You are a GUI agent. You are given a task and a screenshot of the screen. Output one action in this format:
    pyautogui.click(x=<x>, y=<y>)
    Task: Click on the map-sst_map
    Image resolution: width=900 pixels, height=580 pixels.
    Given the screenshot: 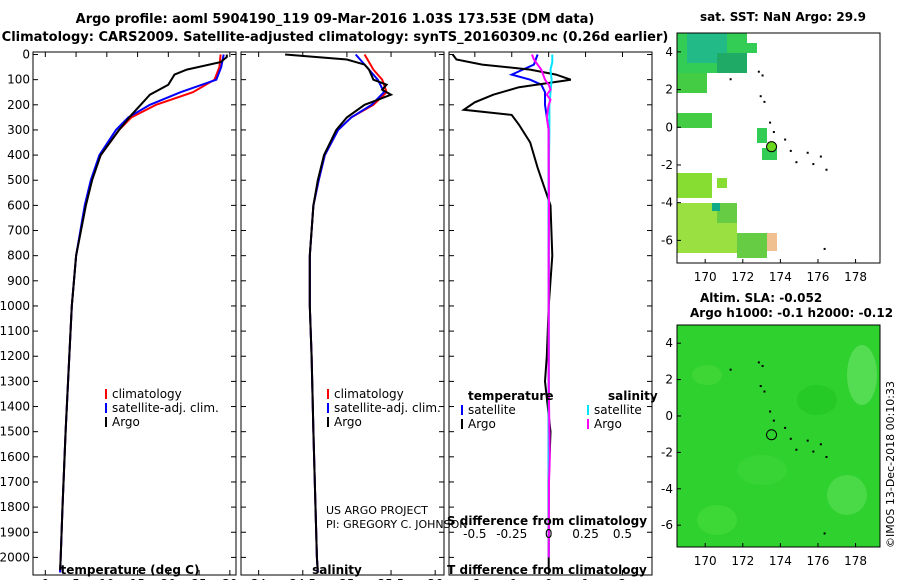 What is the action you would take?
    pyautogui.click(x=778, y=148)
    